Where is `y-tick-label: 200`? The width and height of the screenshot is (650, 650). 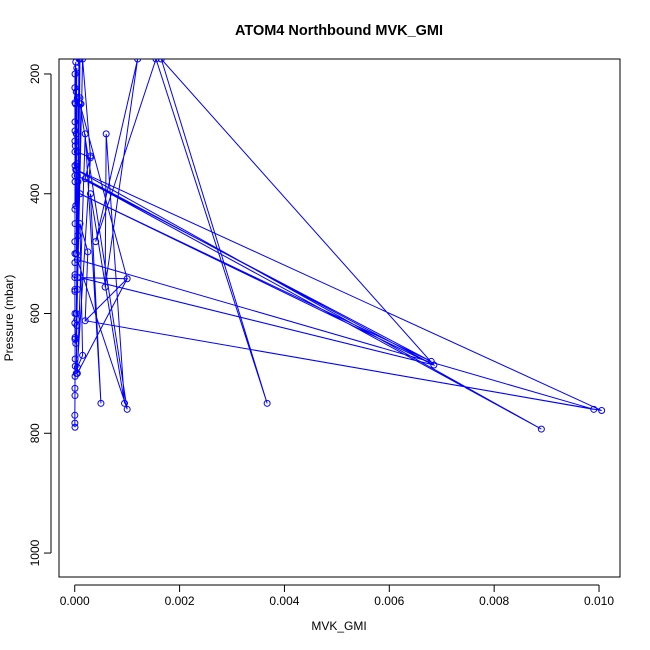 y-tick-label: 200 is located at coordinates (35, 74).